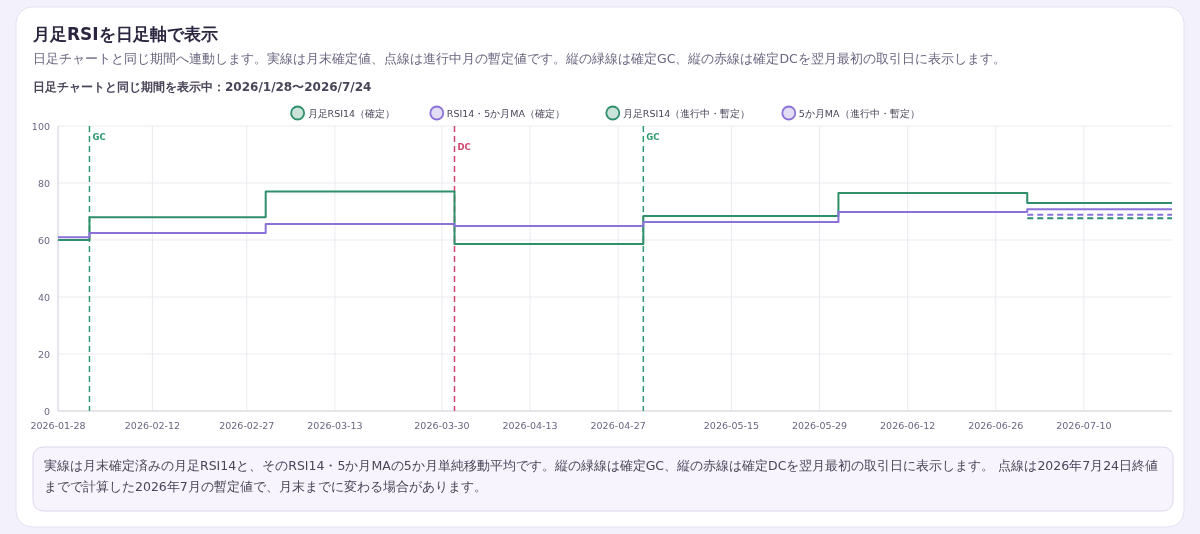 The width and height of the screenshot is (1200, 534). I want to click on ref-line-label: DC, so click(464, 147).